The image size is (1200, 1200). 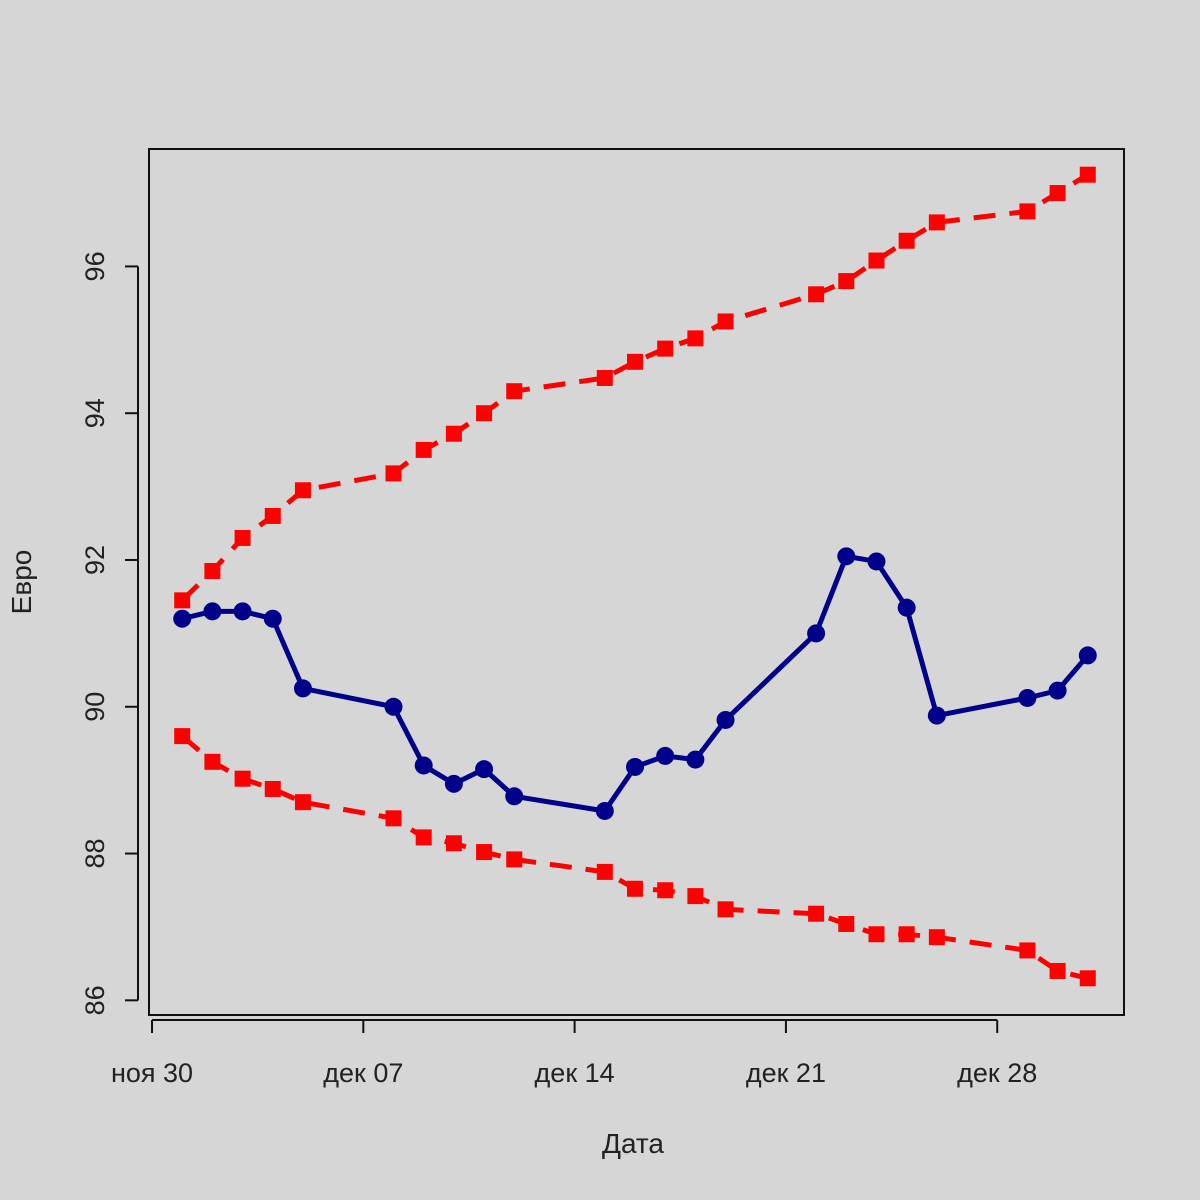 What do you see at coordinates (574, 1053) in the screenshot?
I see `x-axis: ноя 30 дек 07 дек 14 дек 21 дек 28` at bounding box center [574, 1053].